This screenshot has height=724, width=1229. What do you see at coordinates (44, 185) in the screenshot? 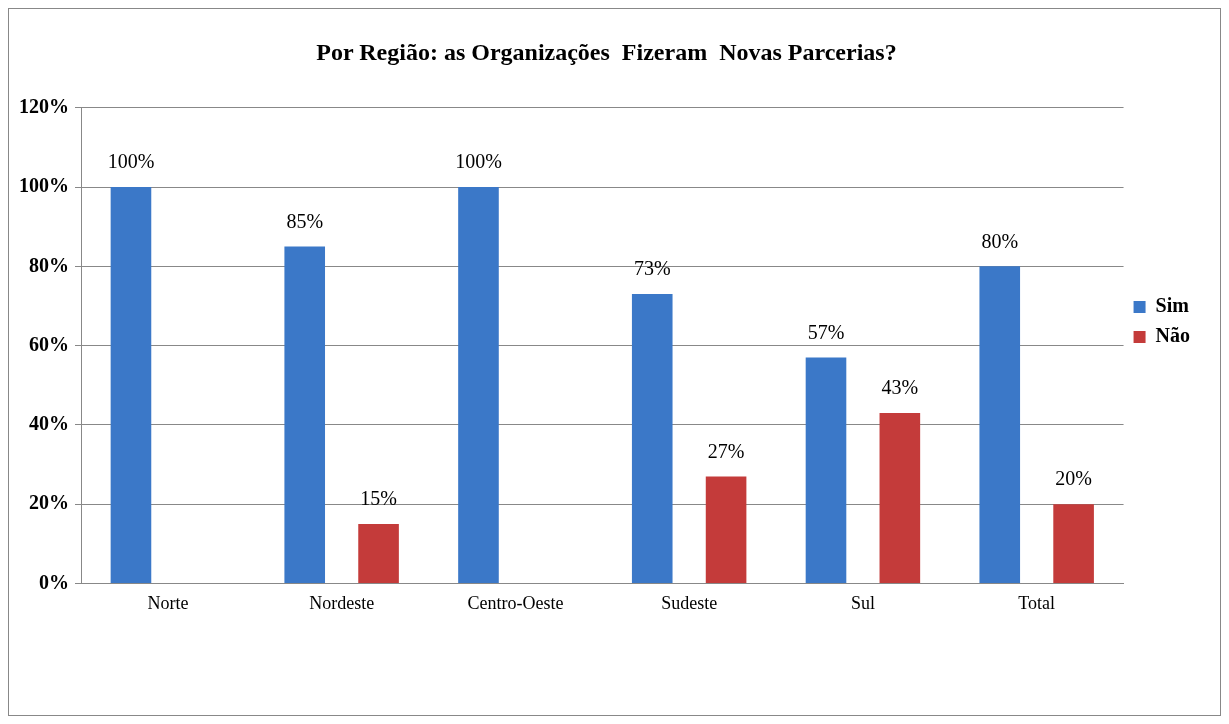
I see `y-tick-label: 100%` at bounding box center [44, 185].